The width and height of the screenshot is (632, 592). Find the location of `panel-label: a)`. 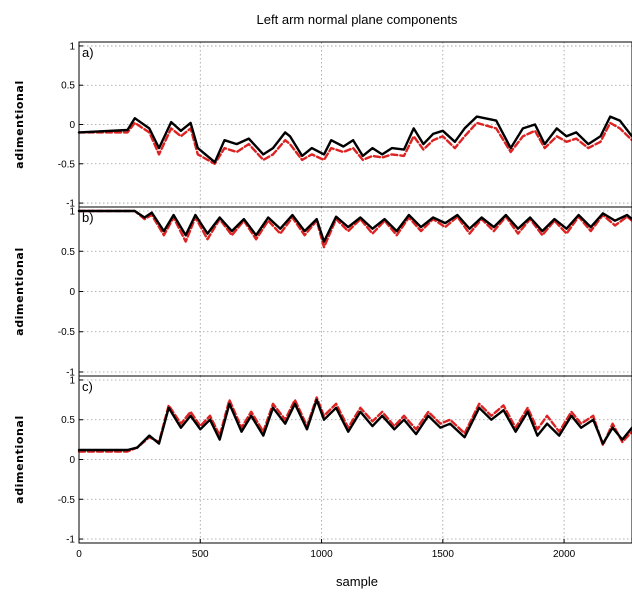

panel-label: a) is located at coordinates (88, 52).